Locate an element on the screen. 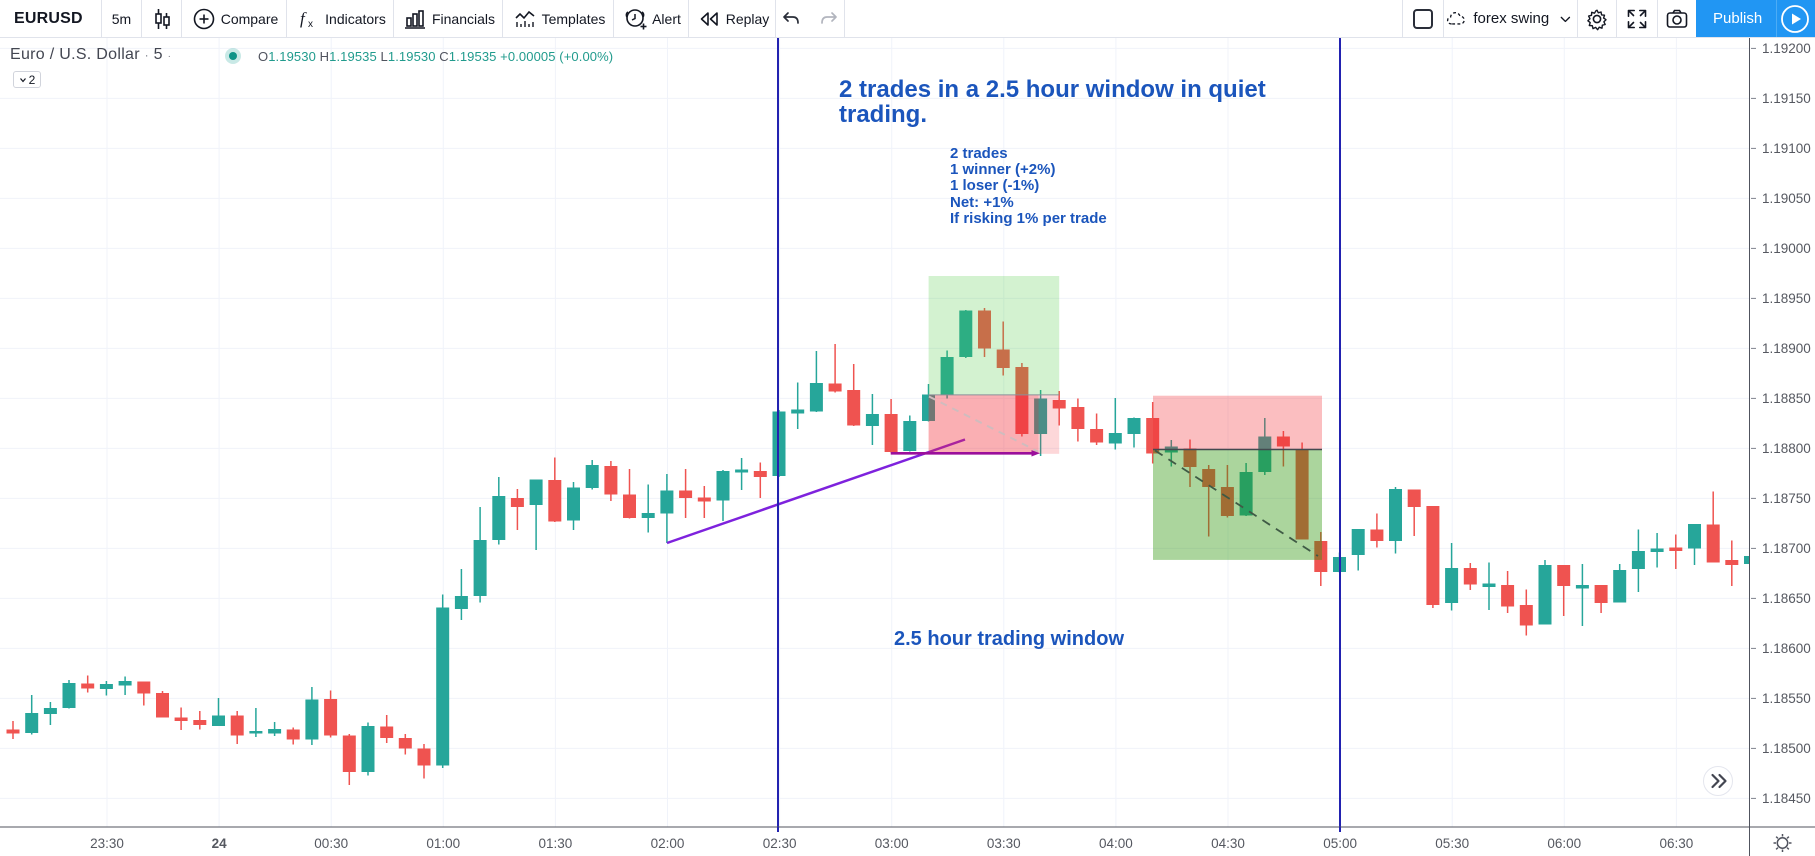  svg-text: 1.18650 is located at coordinates (1786, 598).